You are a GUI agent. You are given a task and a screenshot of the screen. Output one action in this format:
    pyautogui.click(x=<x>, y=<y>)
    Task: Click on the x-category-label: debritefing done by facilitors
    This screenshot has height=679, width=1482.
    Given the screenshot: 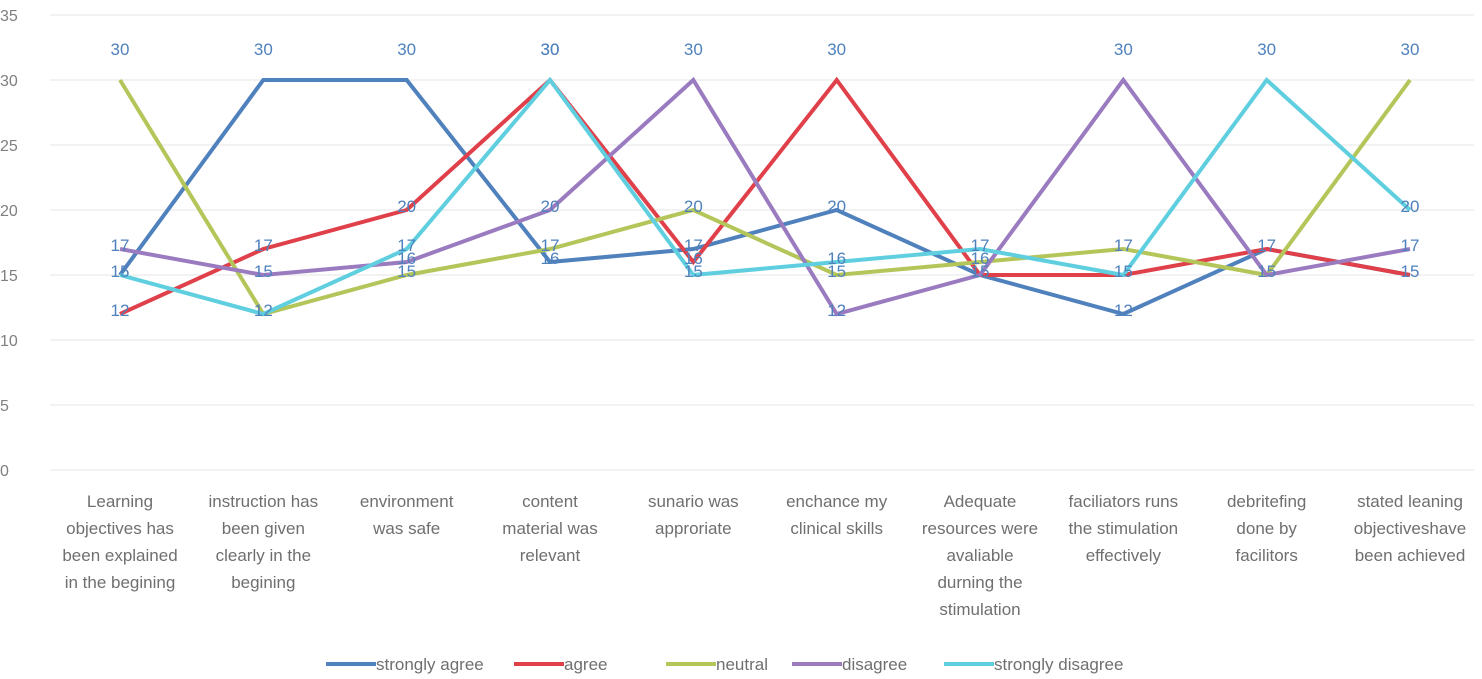 What is the action you would take?
    pyautogui.click(x=1266, y=528)
    